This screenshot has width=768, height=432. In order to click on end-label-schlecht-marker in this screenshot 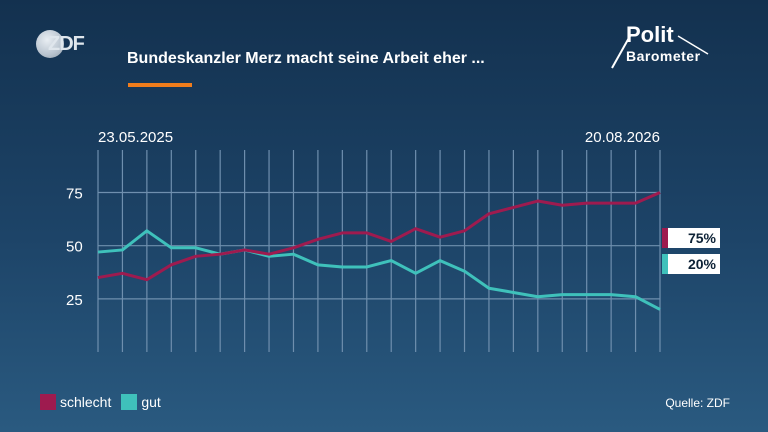, I will do `click(665, 238)`.